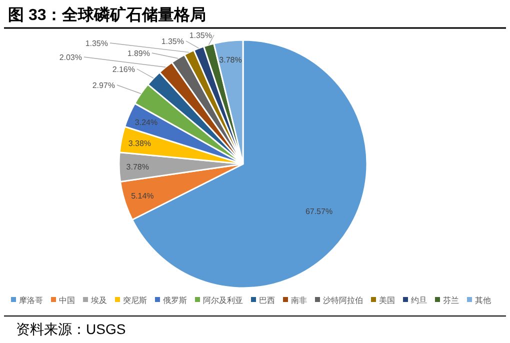 The height and width of the screenshot is (343, 510). I want to click on legend-label: 芬兰, so click(451, 300).